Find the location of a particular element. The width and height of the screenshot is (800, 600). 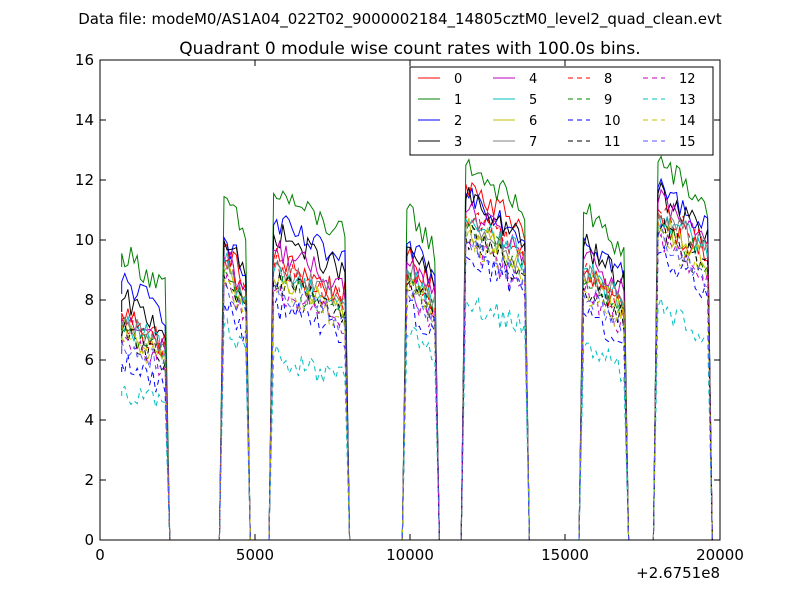

legend-label-11: 11 is located at coordinates (612, 142).